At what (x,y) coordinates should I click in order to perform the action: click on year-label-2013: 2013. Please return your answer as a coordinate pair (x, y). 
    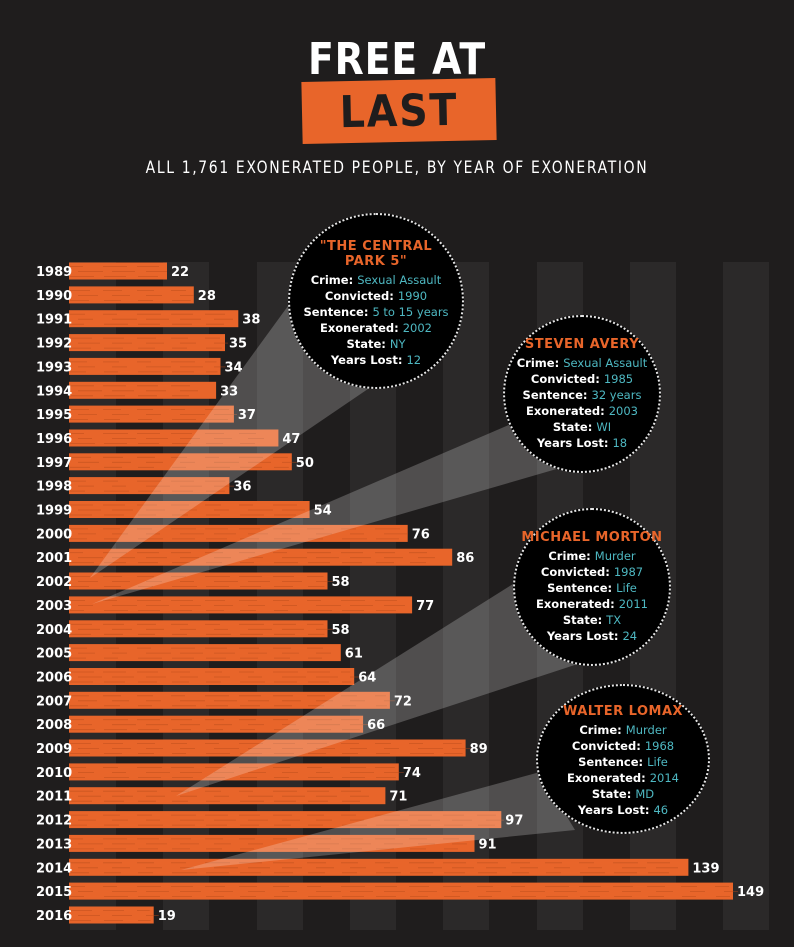
    Looking at the image, I should click on (54, 844).